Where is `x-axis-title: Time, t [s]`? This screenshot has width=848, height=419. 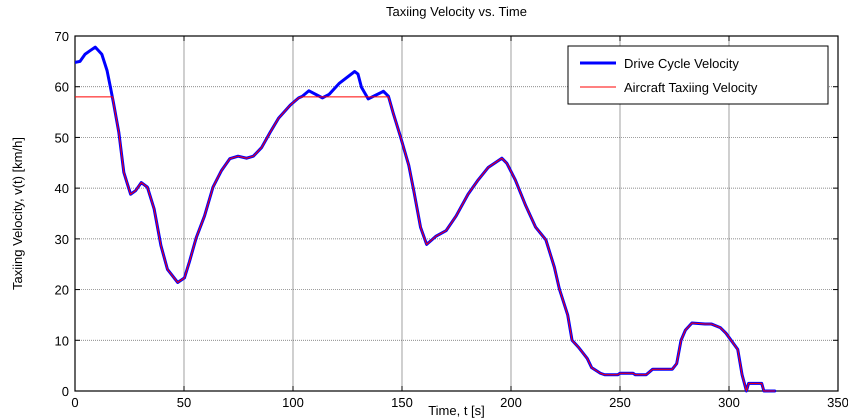
x-axis-title: Time, t [s] is located at coordinates (456, 410).